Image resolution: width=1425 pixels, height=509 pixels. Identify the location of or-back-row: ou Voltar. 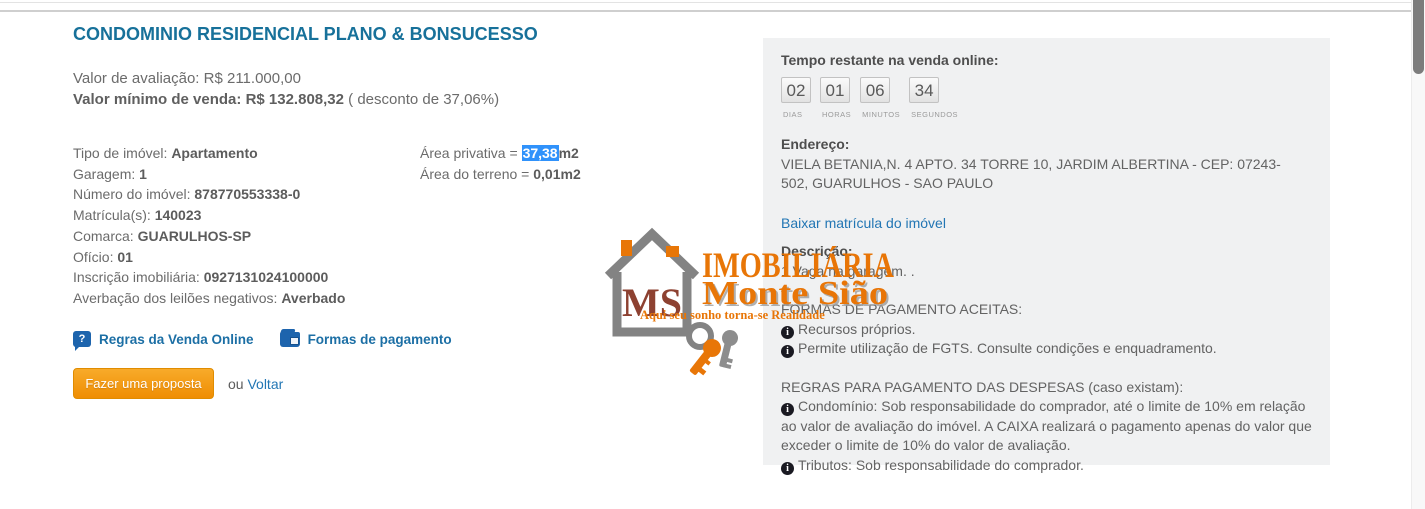
(255, 384).